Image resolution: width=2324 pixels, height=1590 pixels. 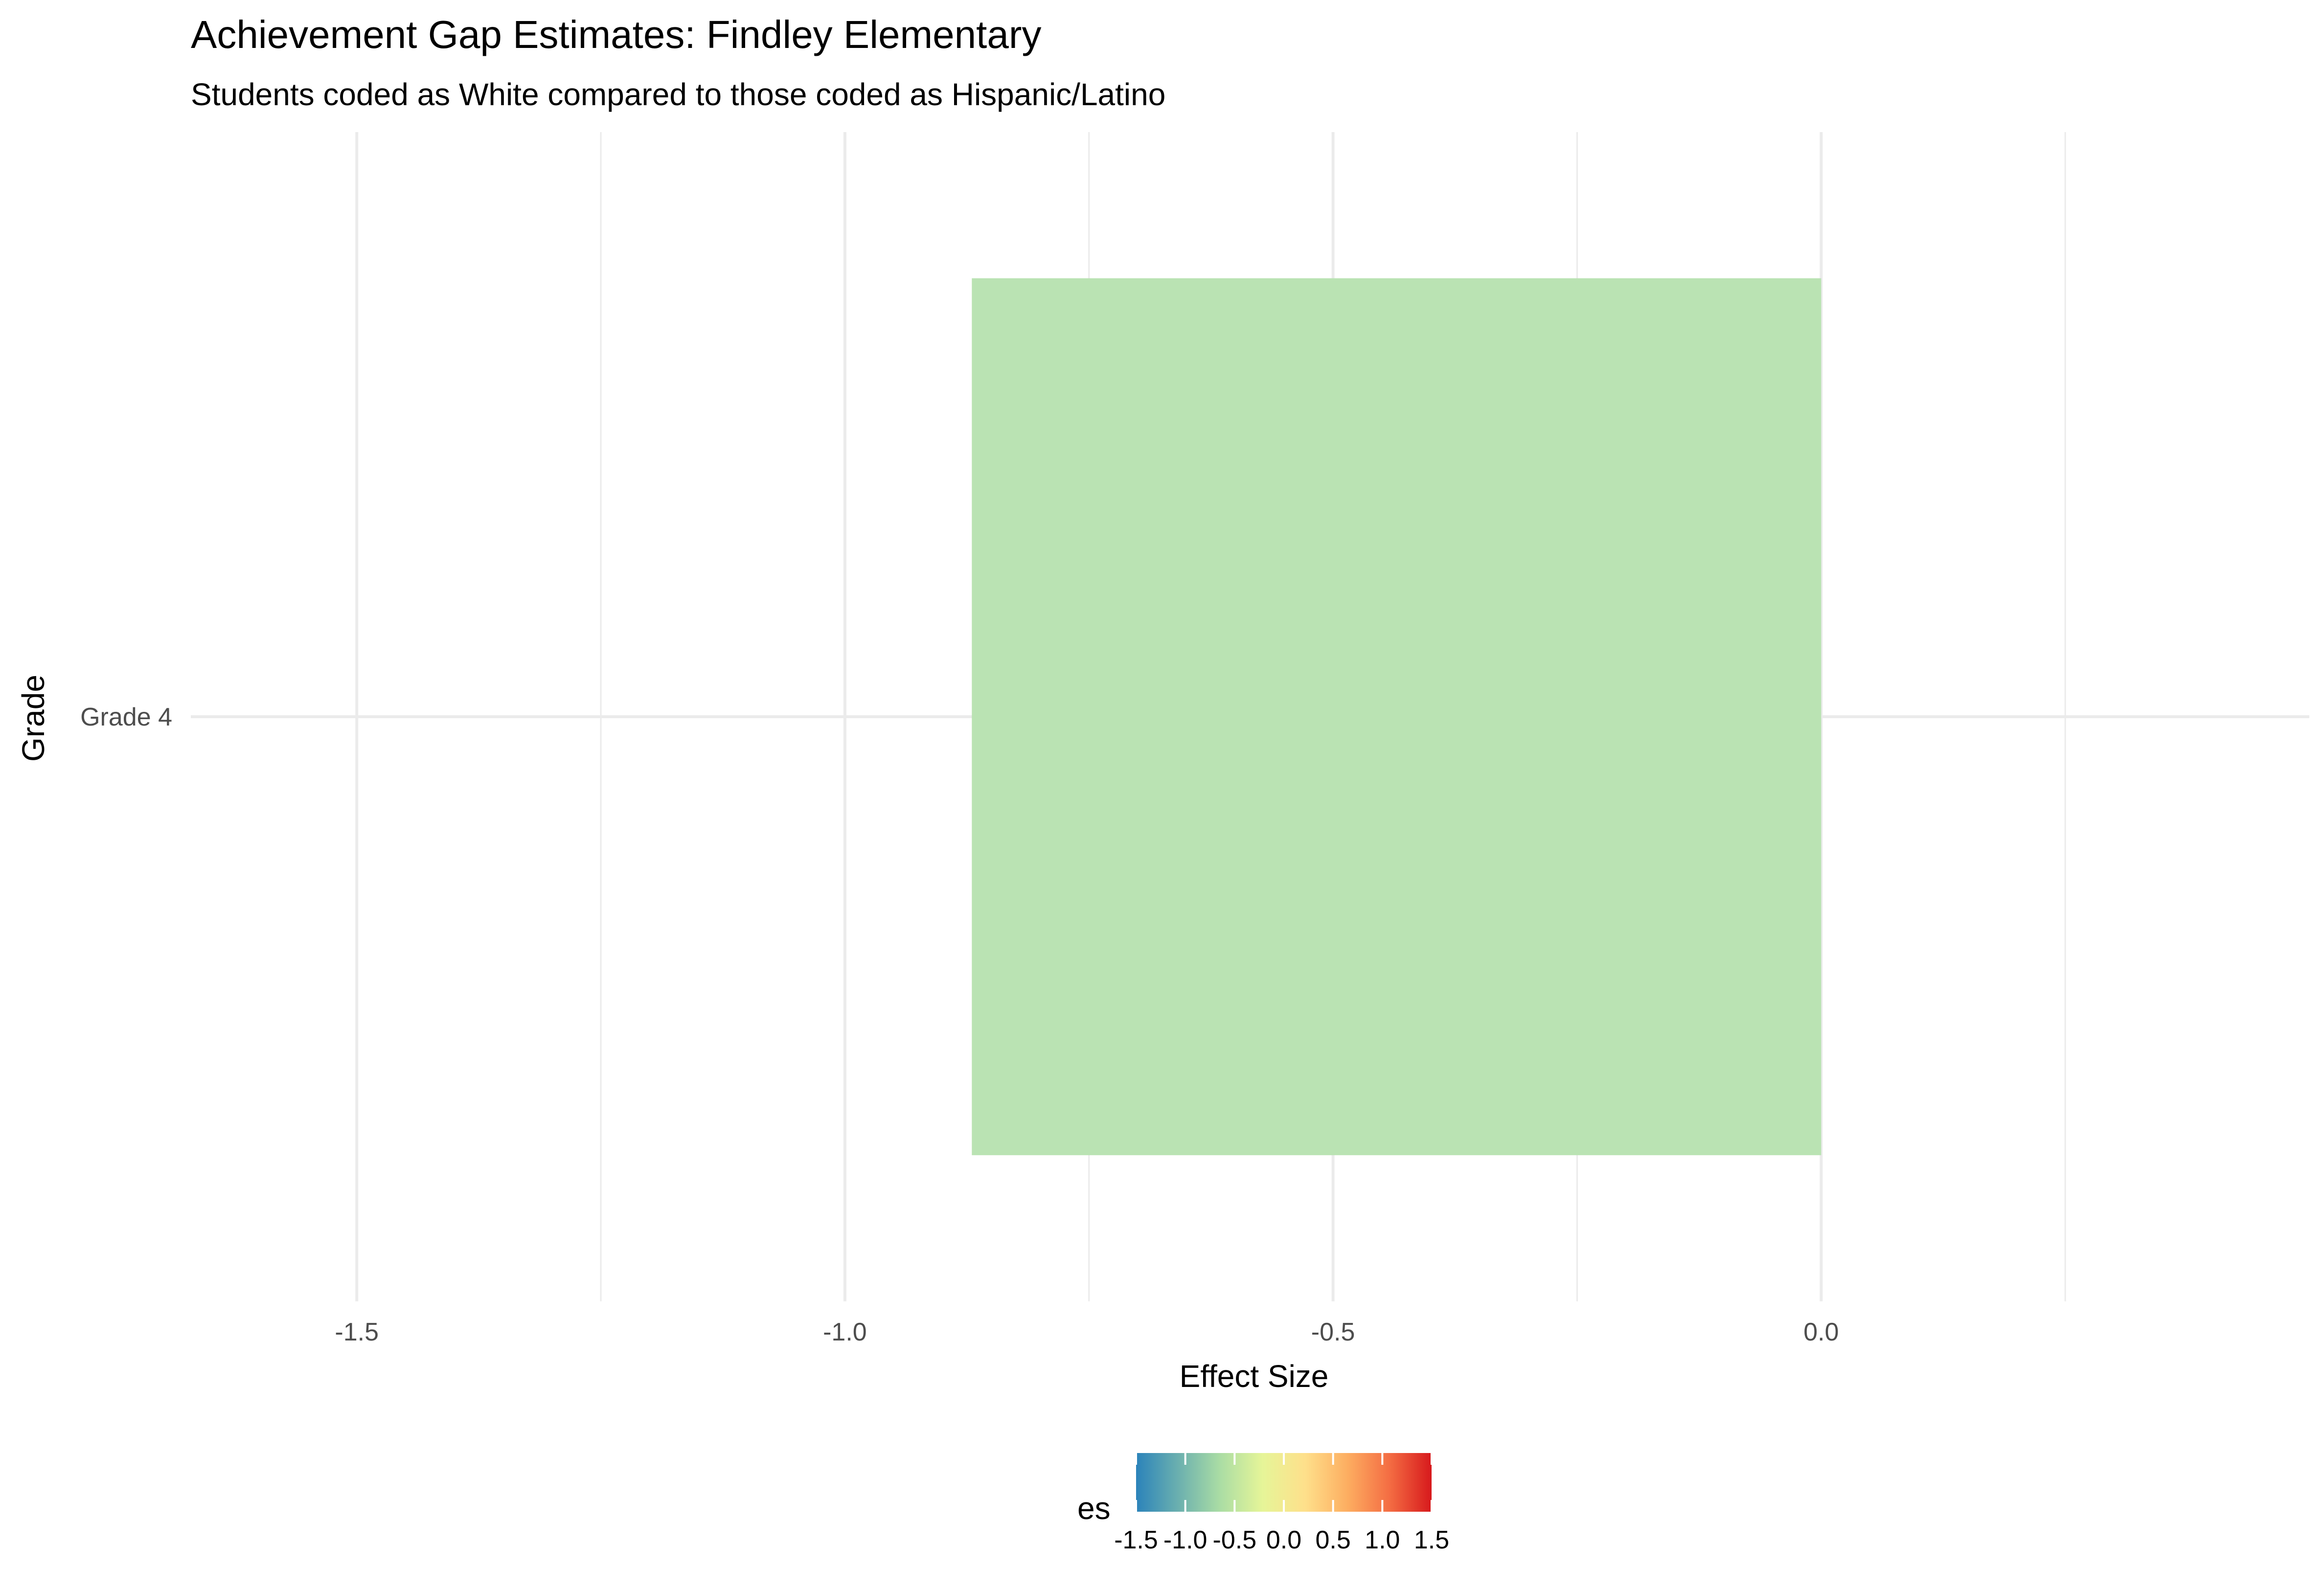 What do you see at coordinates (34, 719) in the screenshot?
I see `y-axis-title: Grade` at bounding box center [34, 719].